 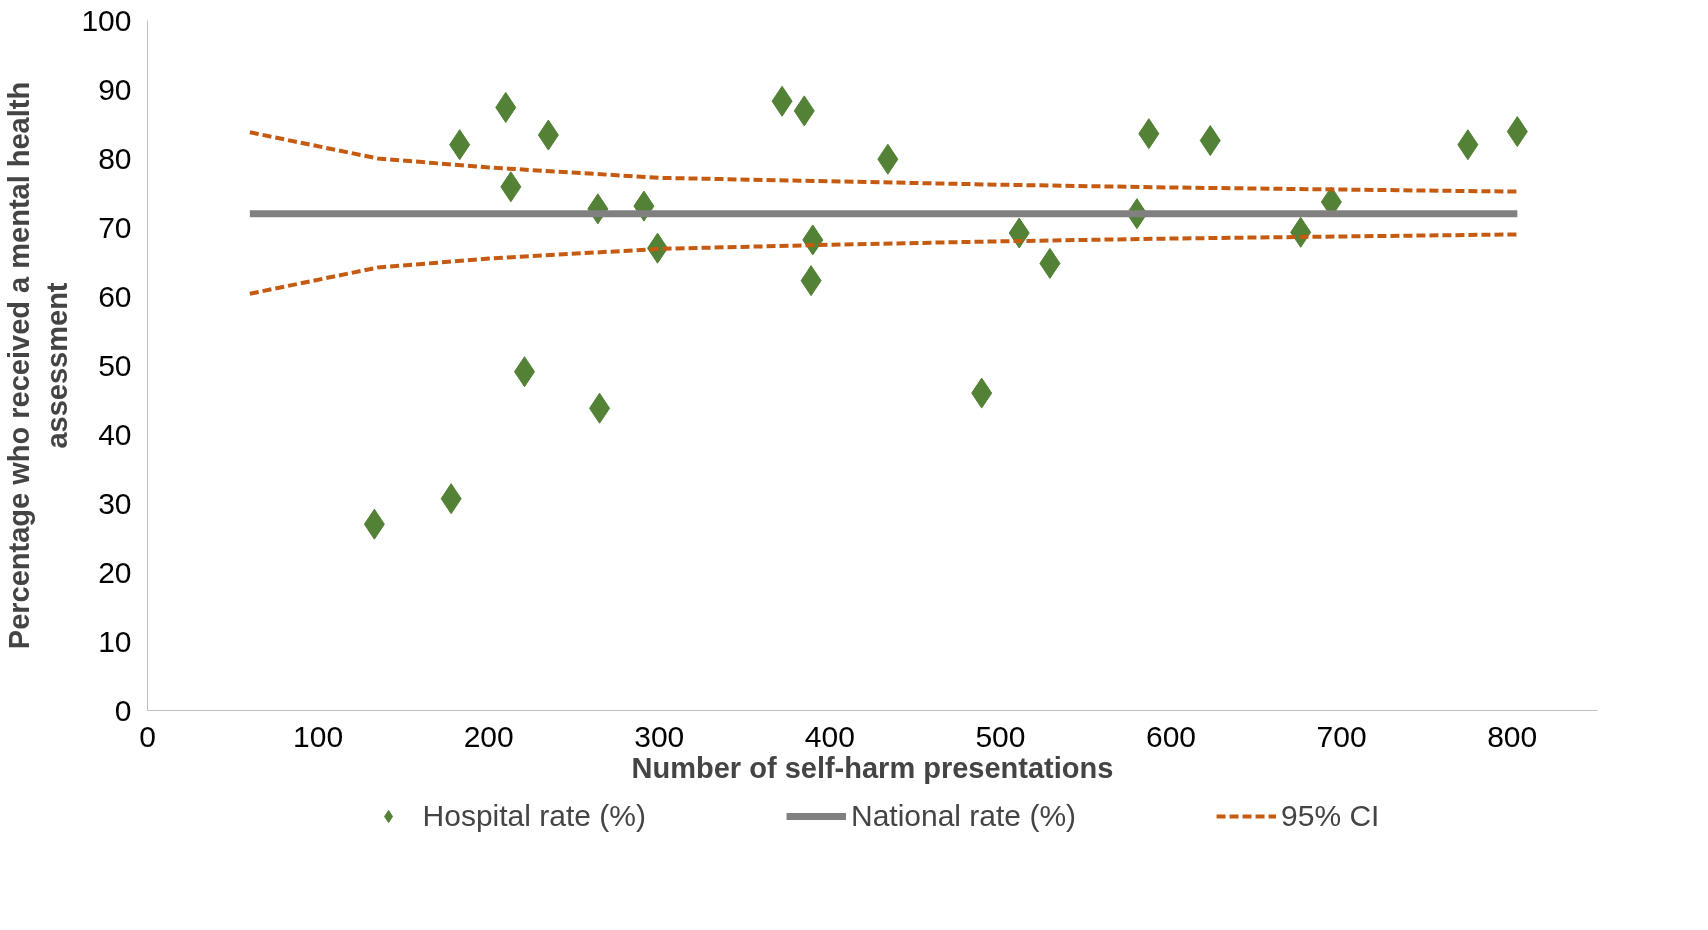 What do you see at coordinates (1171, 736) in the screenshot?
I see `x-tick-label: 600` at bounding box center [1171, 736].